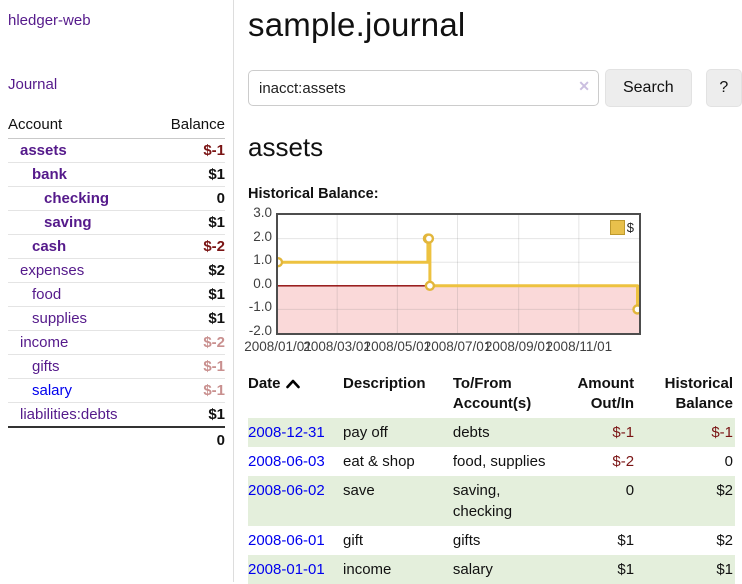 The width and height of the screenshot is (742, 584). What do you see at coordinates (630, 490) in the screenshot?
I see `transaction-amount: 0` at bounding box center [630, 490].